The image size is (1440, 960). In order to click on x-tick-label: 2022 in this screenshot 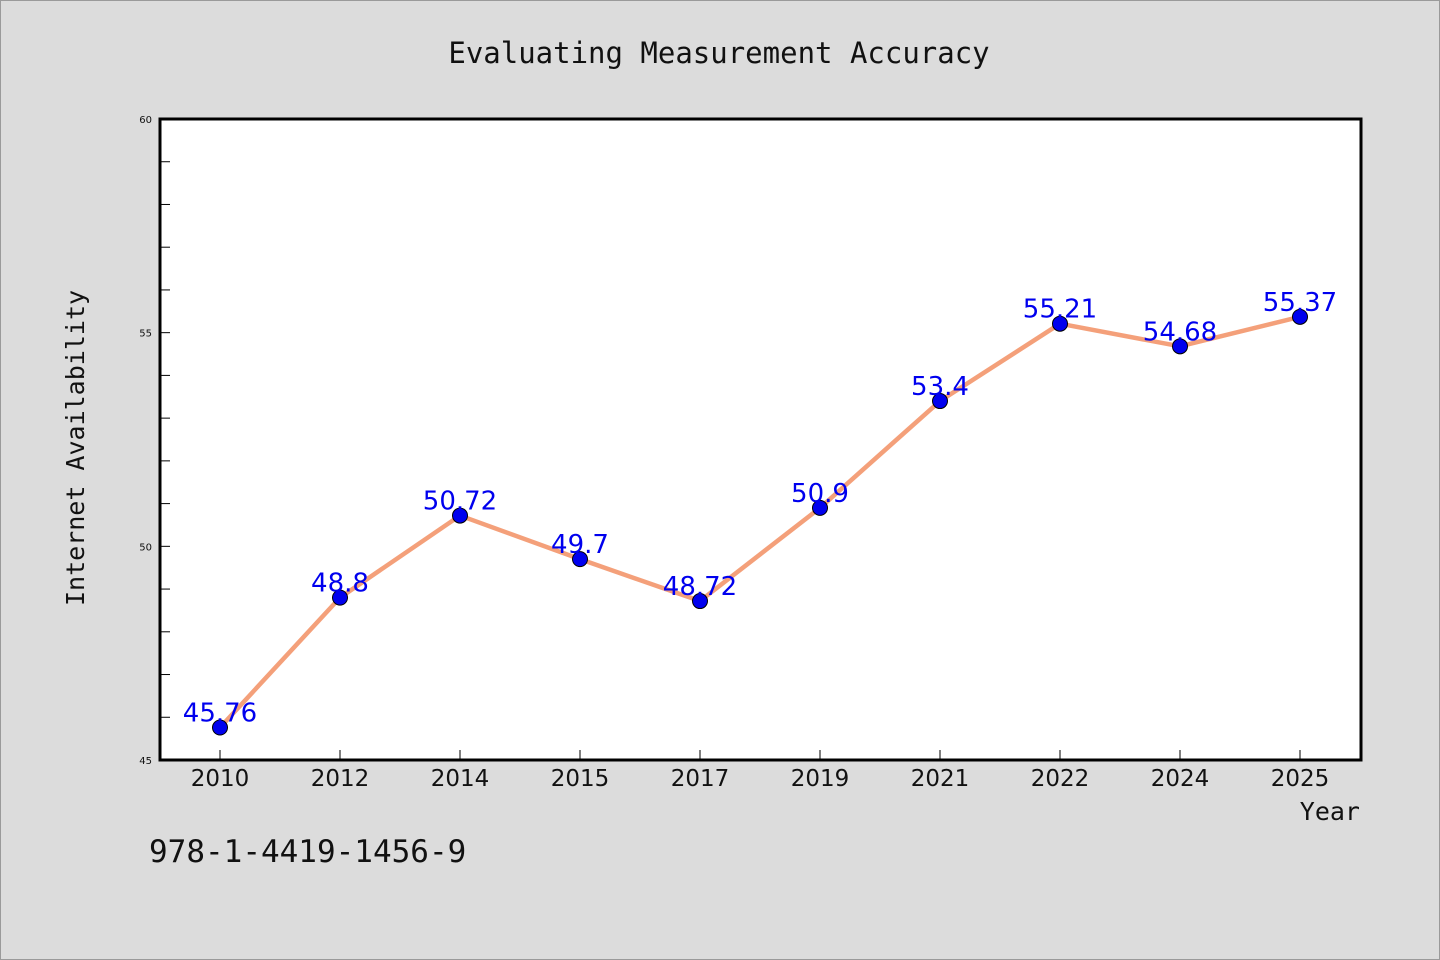, I will do `click(1060, 779)`.